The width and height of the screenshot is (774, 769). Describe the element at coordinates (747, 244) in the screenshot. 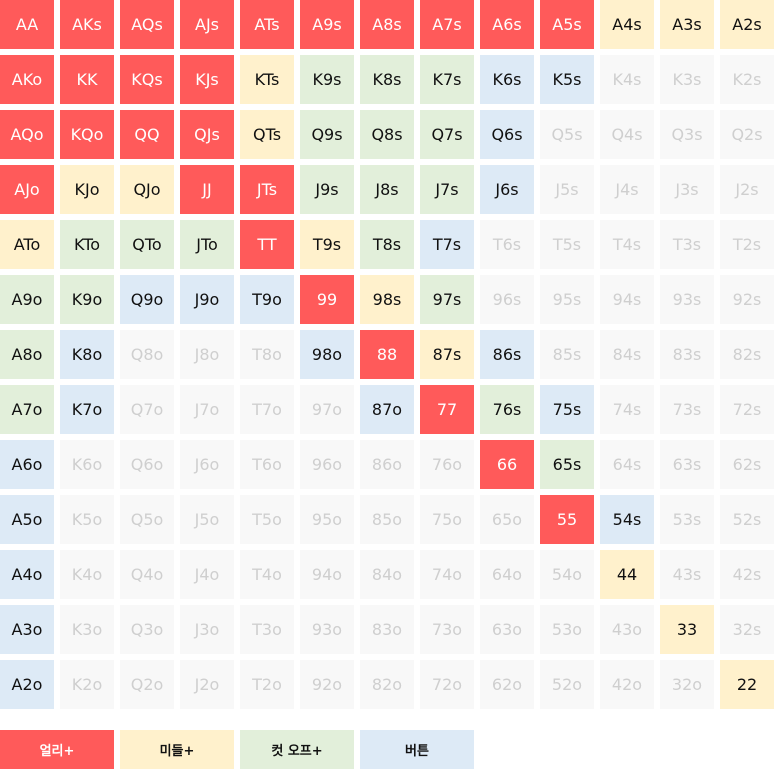

I see `hand-cell: T2s` at that location.